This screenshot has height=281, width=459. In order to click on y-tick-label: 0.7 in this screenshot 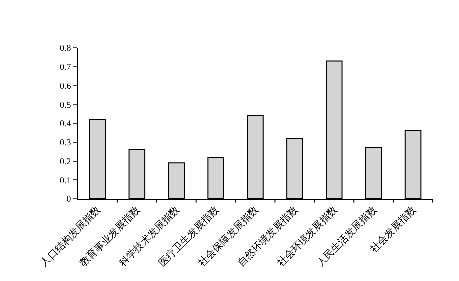, I will do `click(66, 67)`.